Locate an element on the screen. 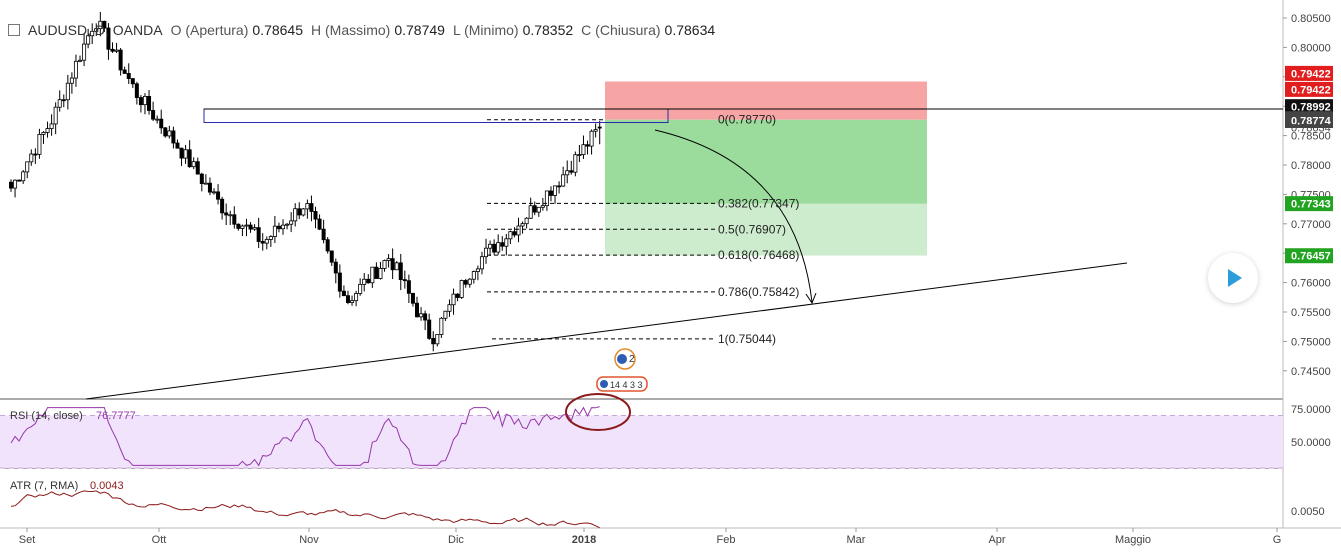 Image resolution: width=1341 pixels, height=555 pixels. rsi-pane: RSI (14, close) 76.7777 75.0000 50.0000 is located at coordinates (665, 431).